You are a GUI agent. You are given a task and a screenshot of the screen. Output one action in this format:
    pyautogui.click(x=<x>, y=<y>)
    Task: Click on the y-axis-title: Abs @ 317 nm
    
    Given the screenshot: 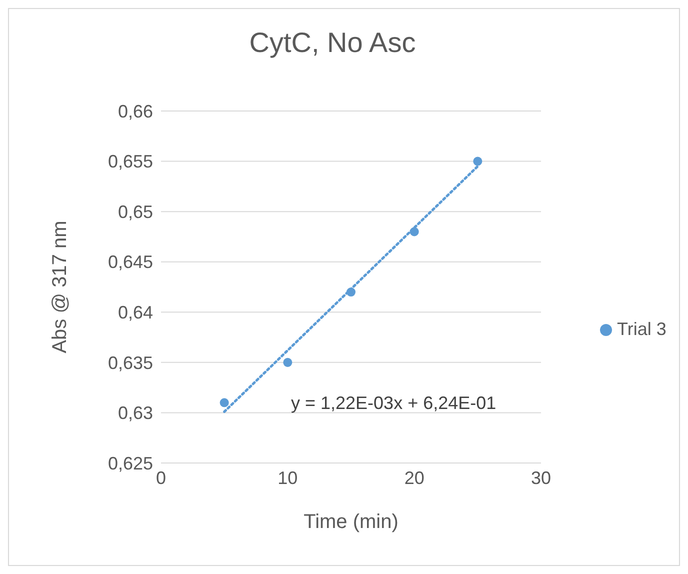 What is the action you would take?
    pyautogui.click(x=60, y=287)
    